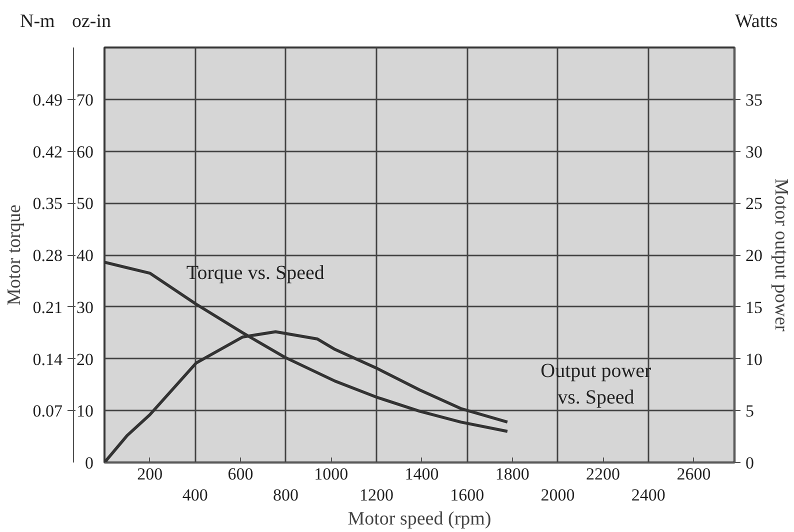  I want to click on x2-tick-label: 2000, so click(557, 495).